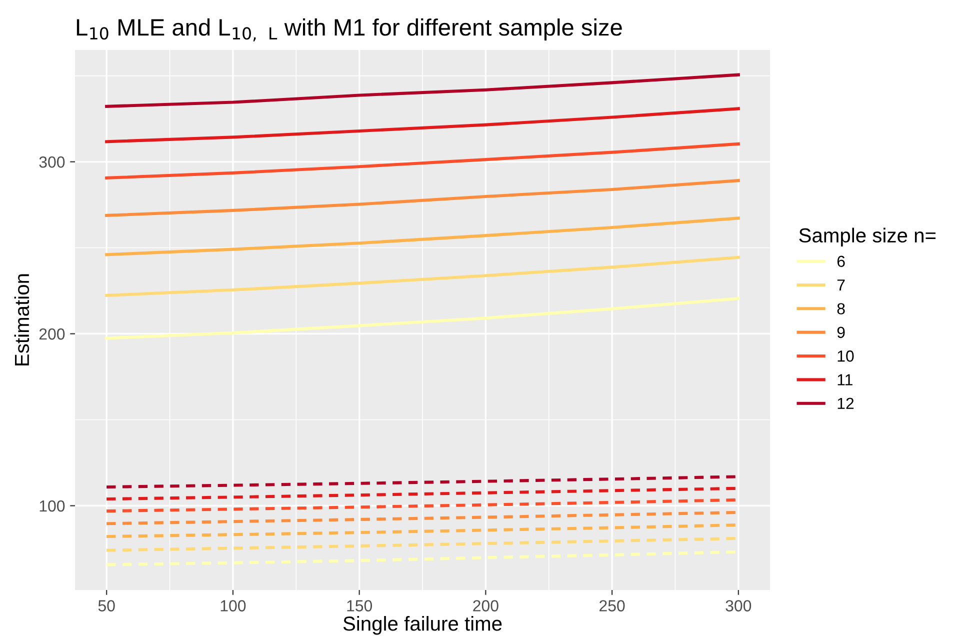 This screenshot has width=957, height=641. Describe the element at coordinates (359, 606) in the screenshot. I see `x-tick-label: 150` at that location.